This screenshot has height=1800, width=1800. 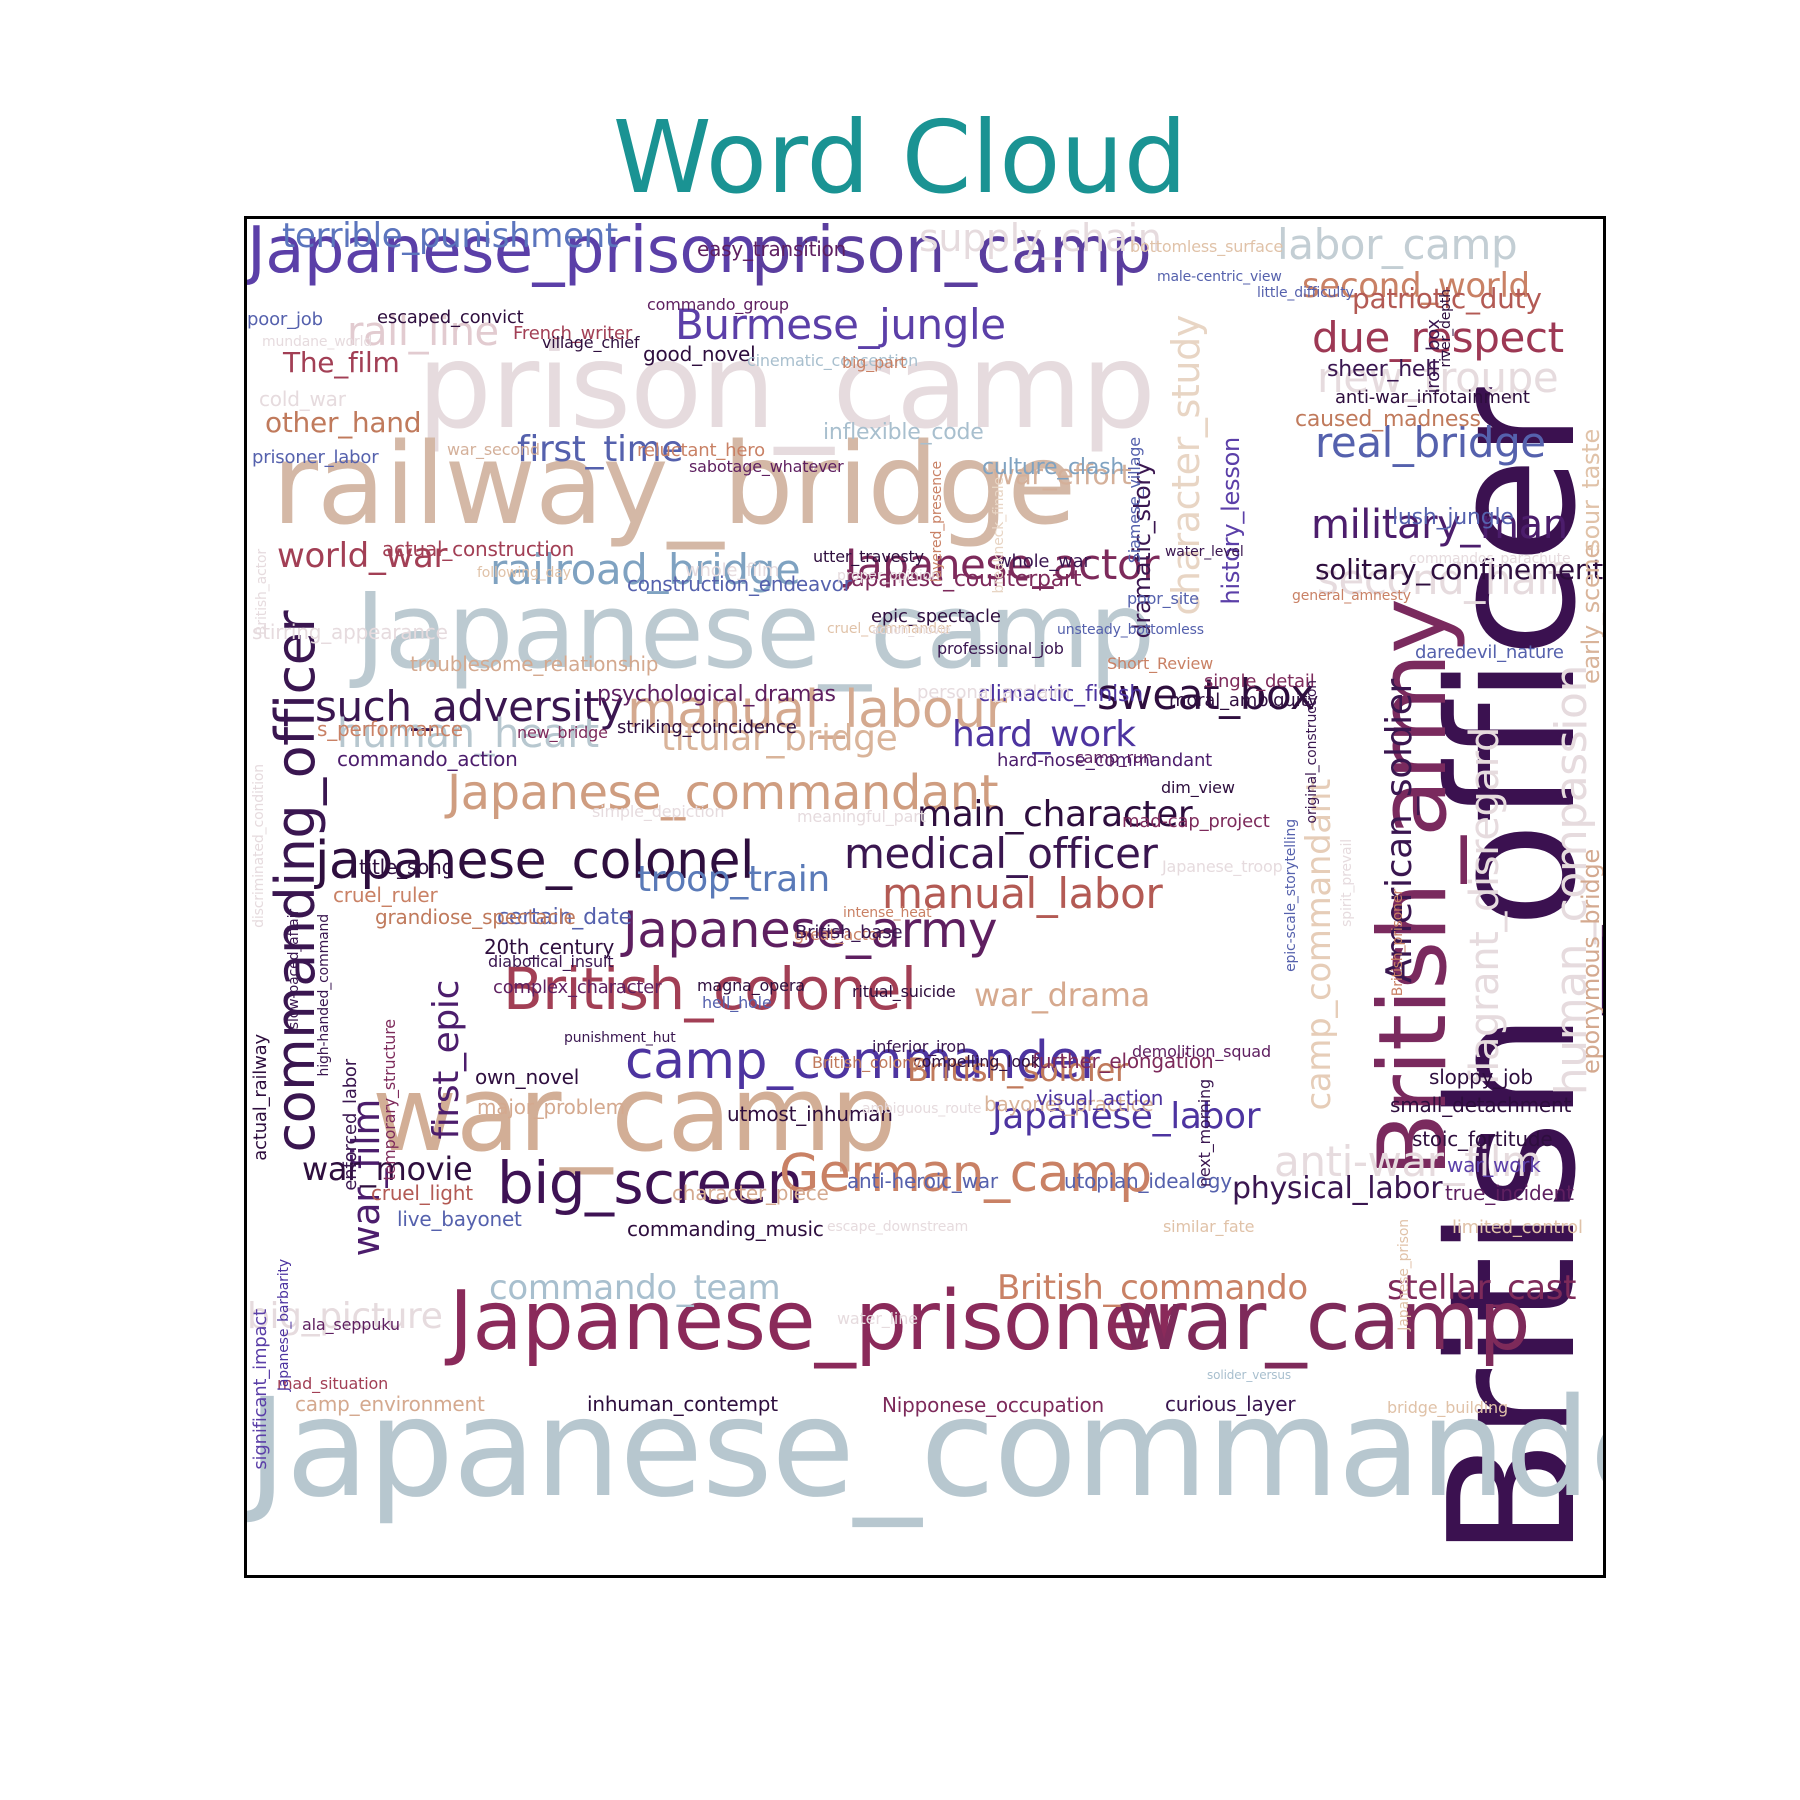 I want to click on word-prisoner-labor: prisoner_labor, so click(x=315, y=458).